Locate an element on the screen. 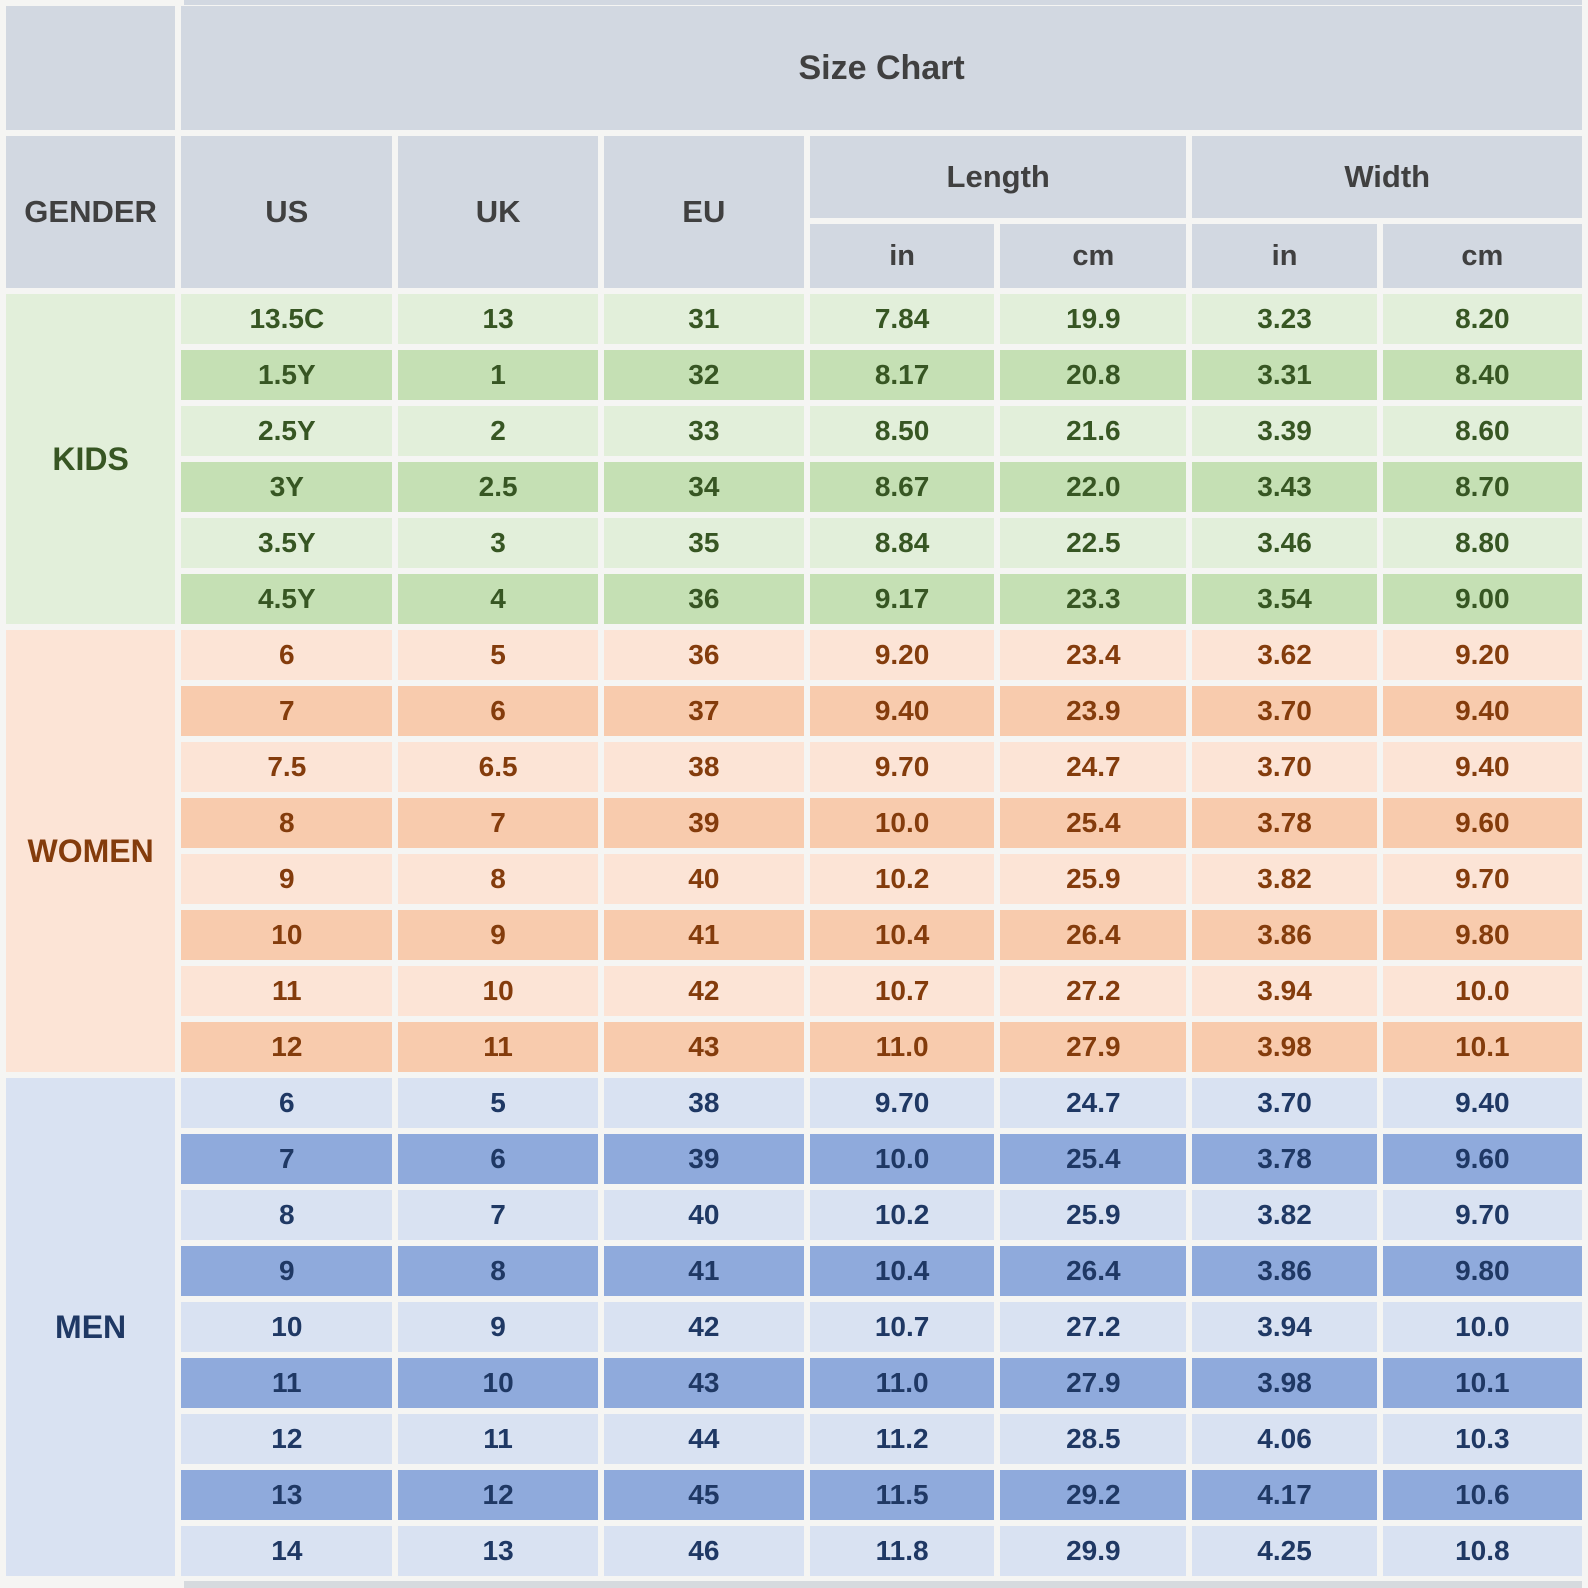  cell-uk: 5 is located at coordinates (498, 1103).